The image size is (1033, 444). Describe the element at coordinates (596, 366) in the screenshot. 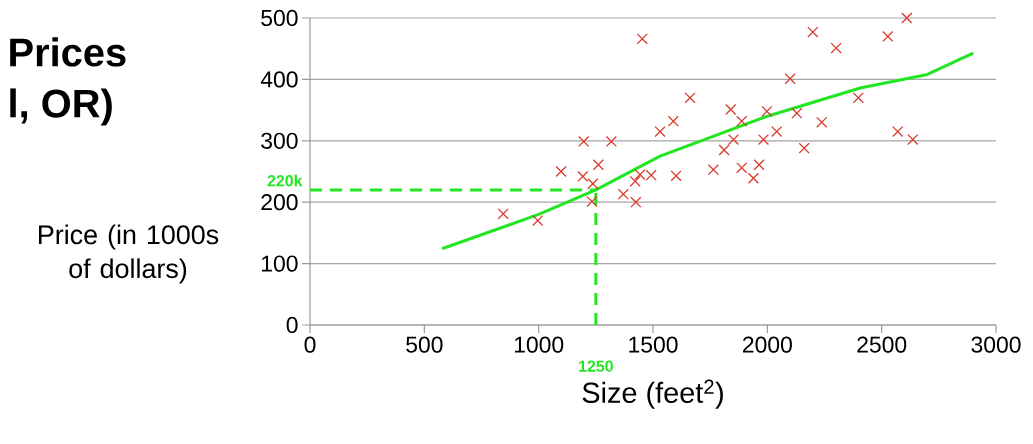

I see `ref-line-label: 1250` at that location.